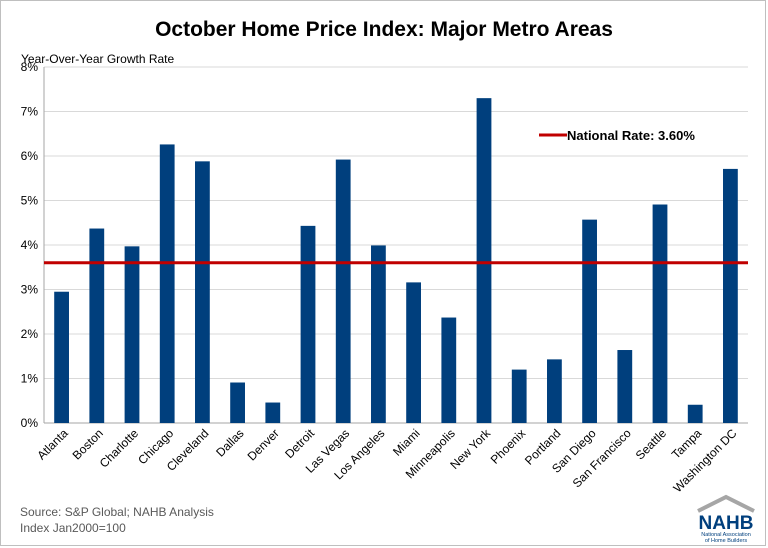 This screenshot has width=768, height=548. Describe the element at coordinates (117, 512) in the screenshot. I see `source-note: Source: S&P Global; NAHB Analysis` at that location.